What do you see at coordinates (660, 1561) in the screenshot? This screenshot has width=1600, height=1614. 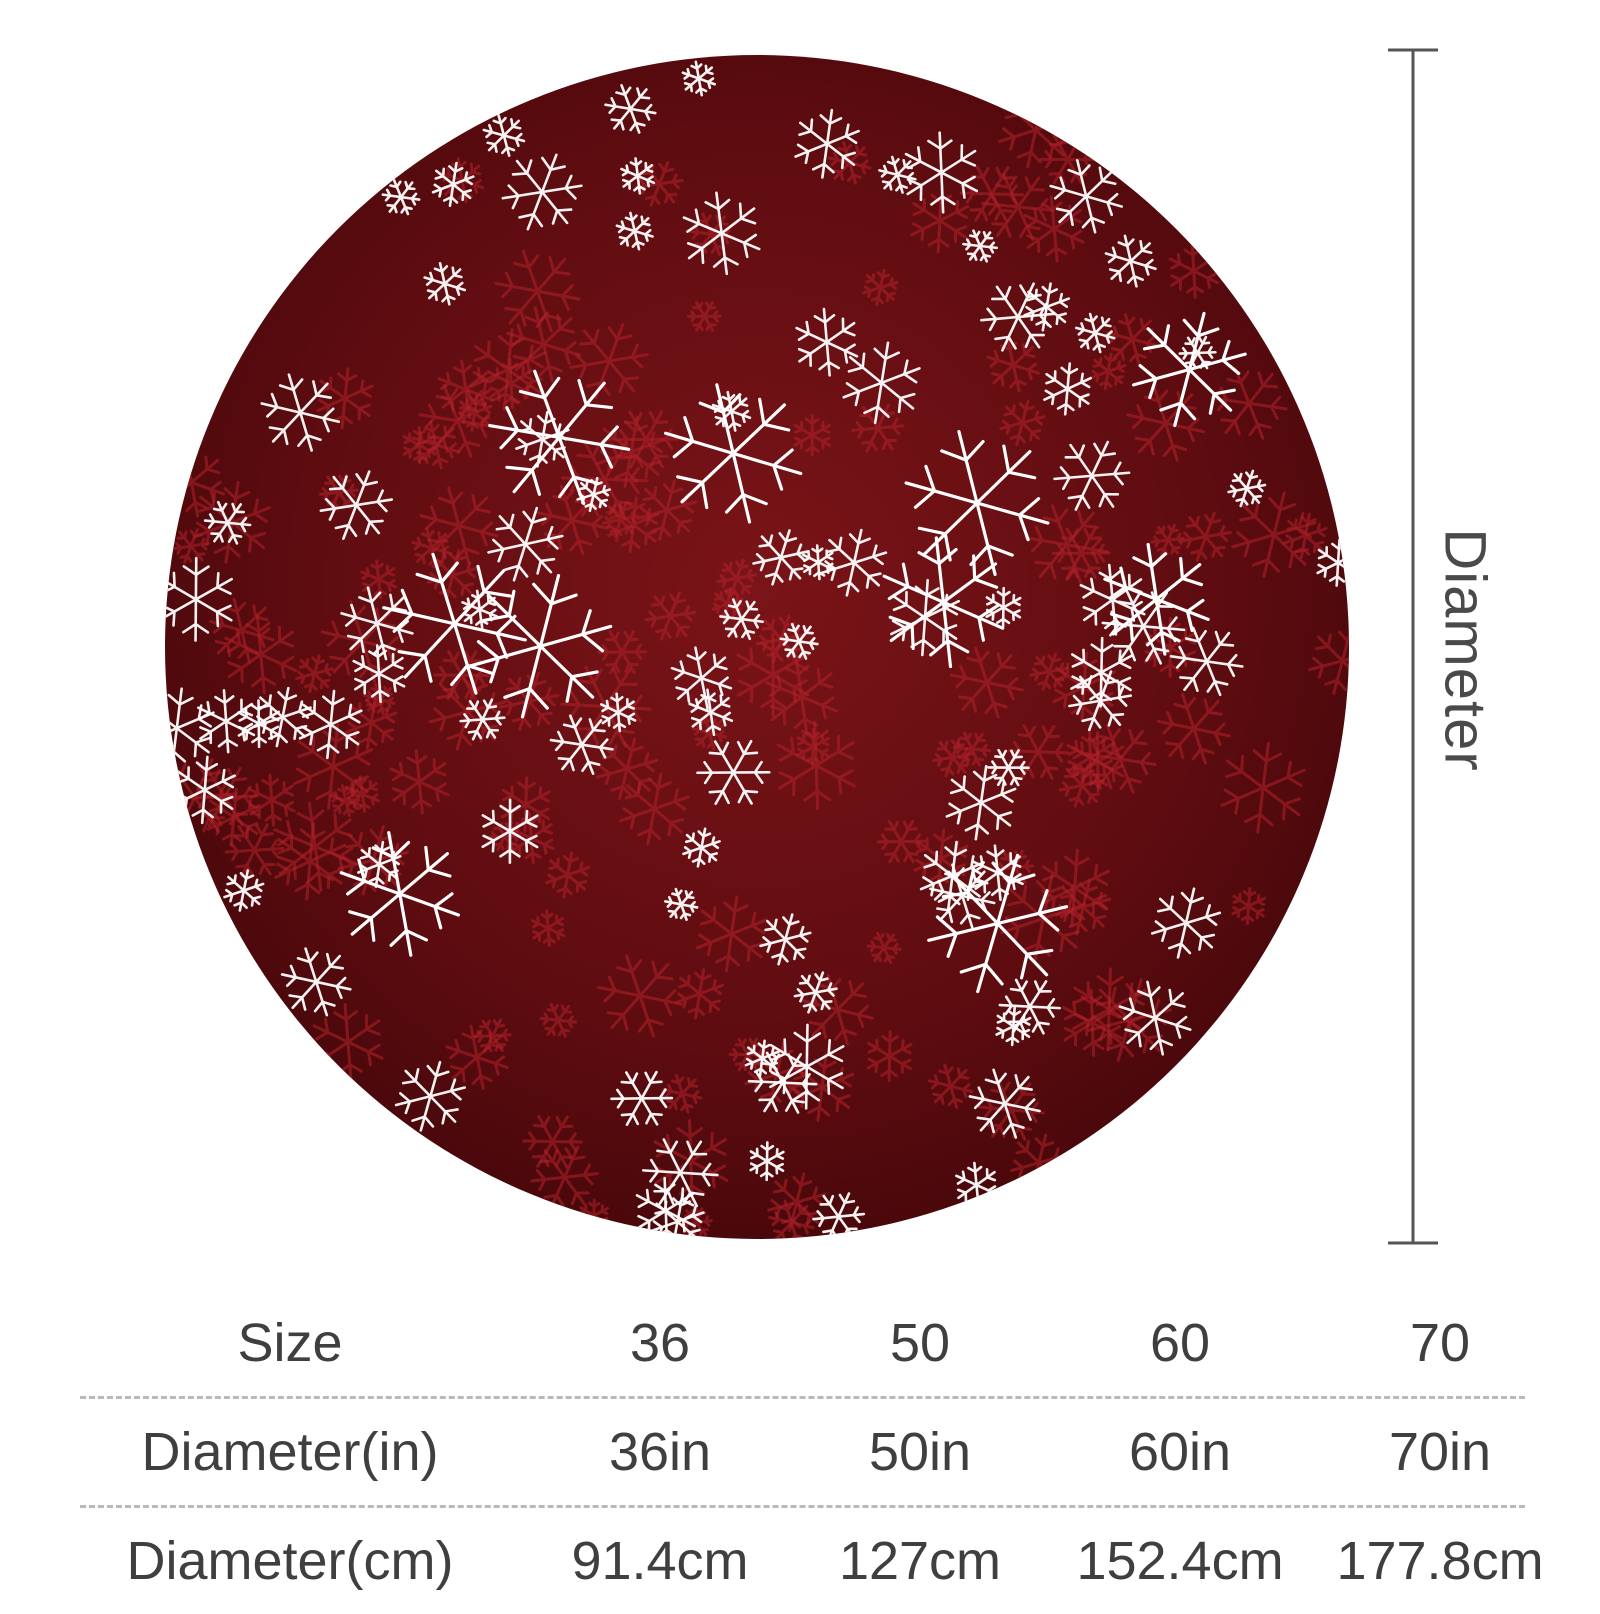 I see `diameter-cm-cell: 91.4cm` at bounding box center [660, 1561].